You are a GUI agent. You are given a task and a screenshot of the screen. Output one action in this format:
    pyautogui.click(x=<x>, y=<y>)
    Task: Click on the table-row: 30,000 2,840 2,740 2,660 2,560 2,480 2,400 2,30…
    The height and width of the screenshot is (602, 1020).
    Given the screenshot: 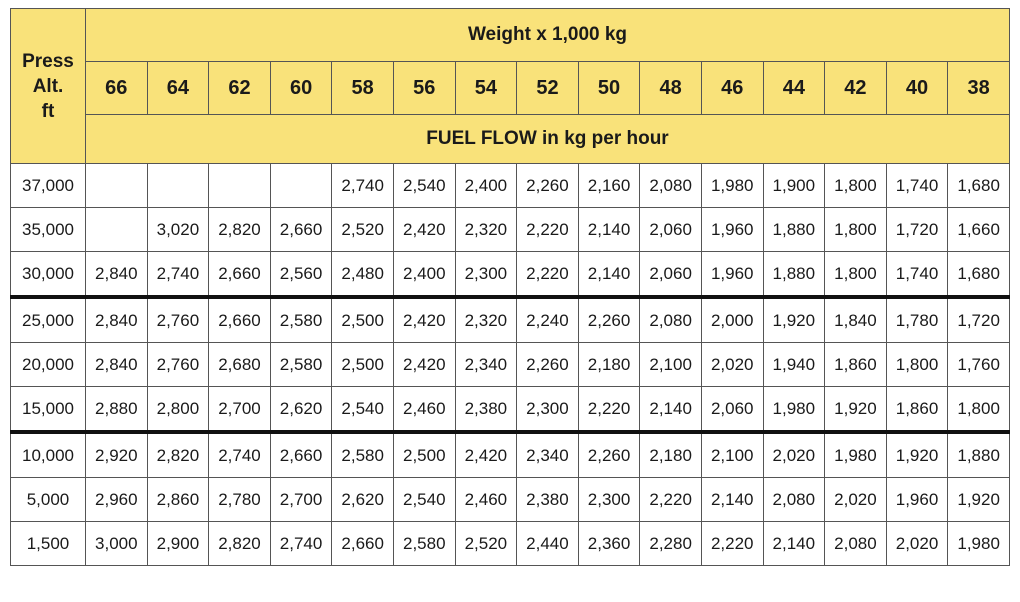 What is the action you would take?
    pyautogui.click(x=510, y=275)
    